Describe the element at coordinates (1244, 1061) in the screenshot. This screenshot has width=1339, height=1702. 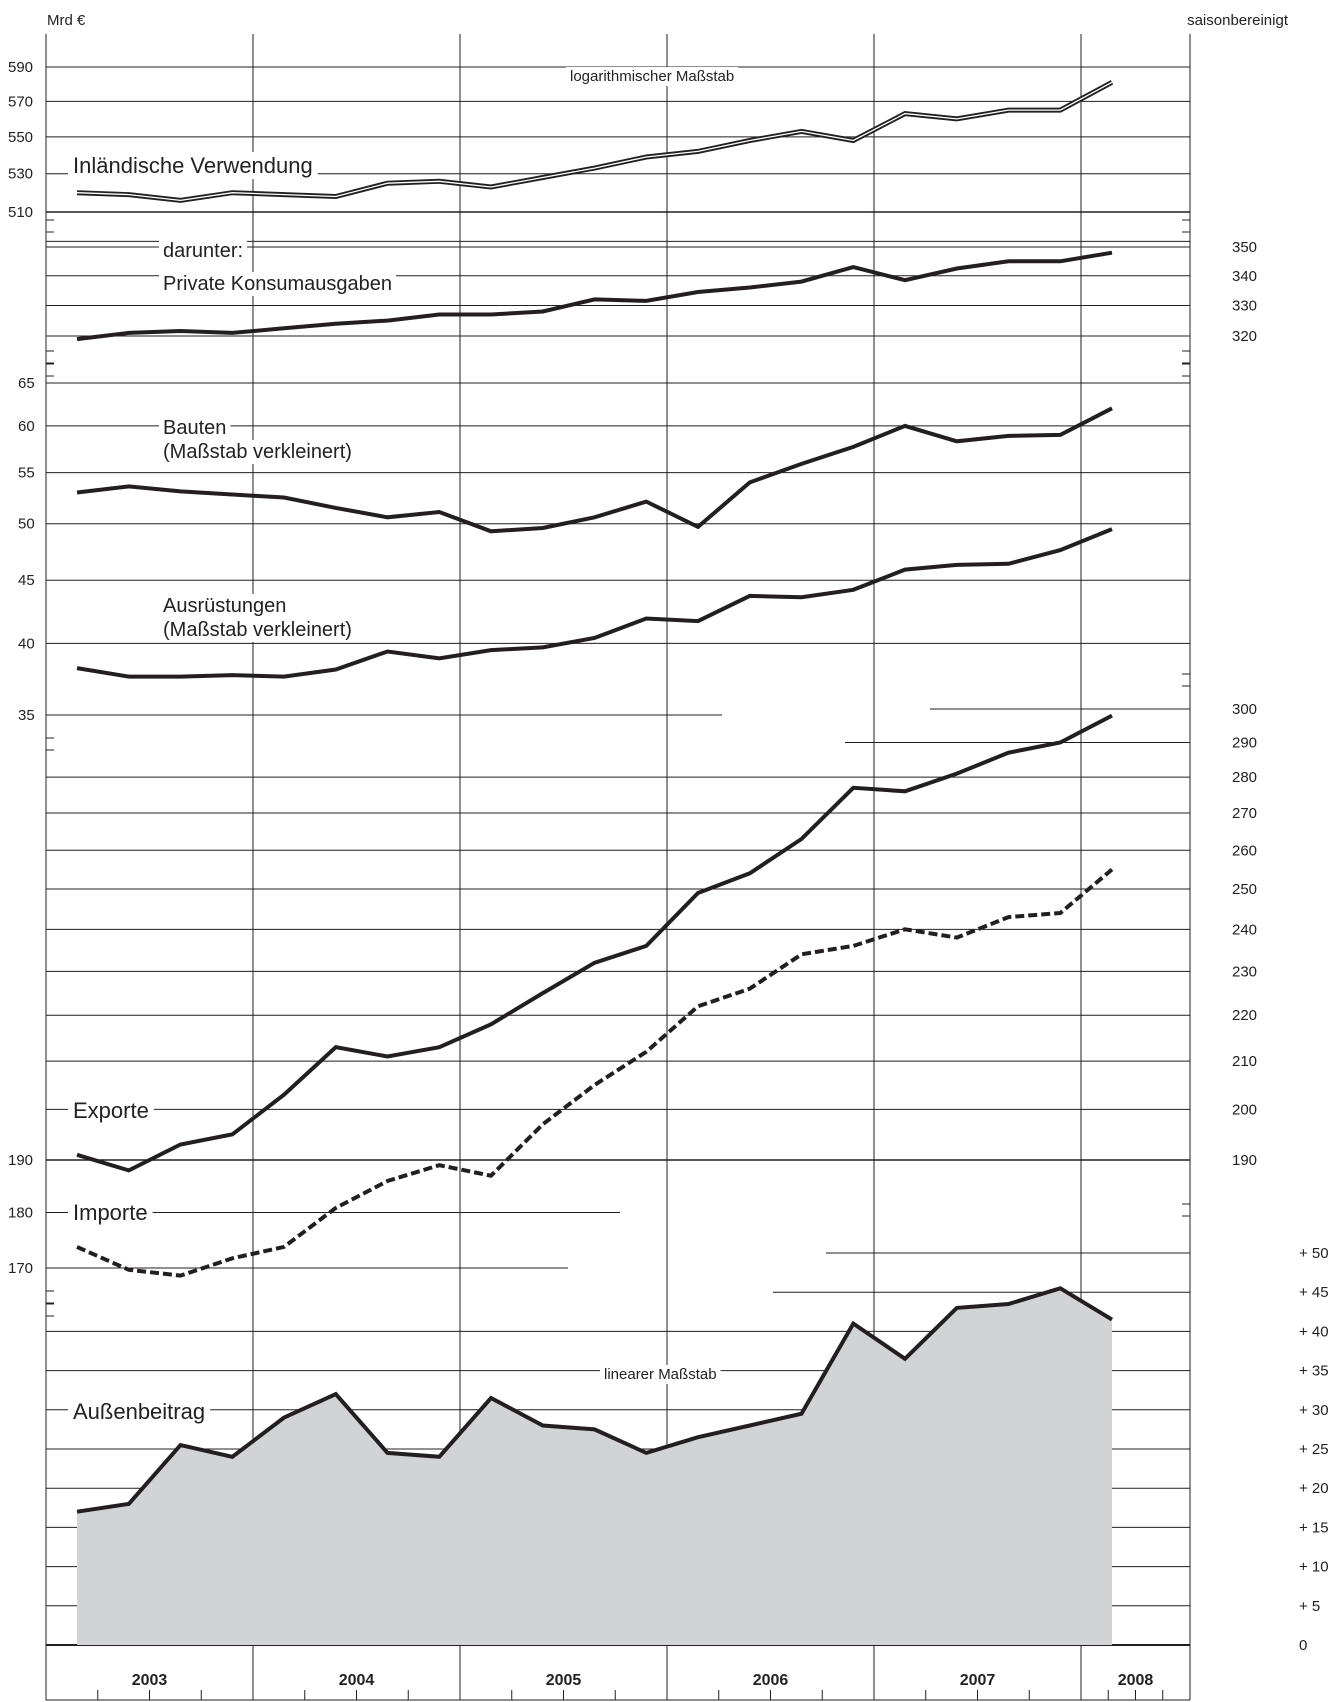
I see `tick-trade-right: 210` at that location.